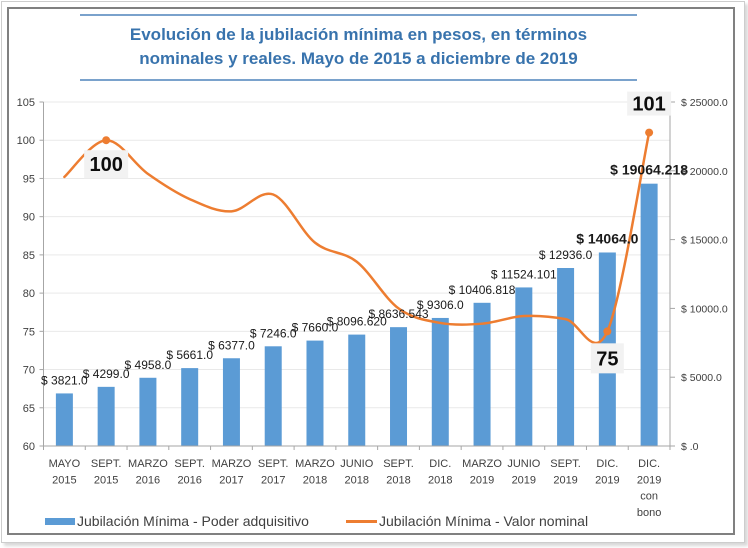 The width and height of the screenshot is (748, 548). I want to click on bar-data-label: $ 11524.101, so click(524, 274).